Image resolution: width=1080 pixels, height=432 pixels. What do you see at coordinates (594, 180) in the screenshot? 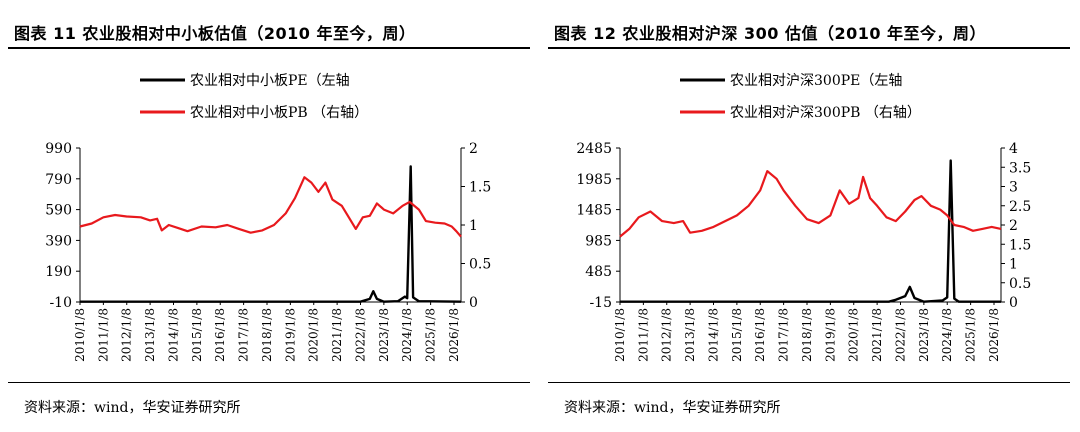
I see `left-tick-label: 1985` at bounding box center [594, 180].